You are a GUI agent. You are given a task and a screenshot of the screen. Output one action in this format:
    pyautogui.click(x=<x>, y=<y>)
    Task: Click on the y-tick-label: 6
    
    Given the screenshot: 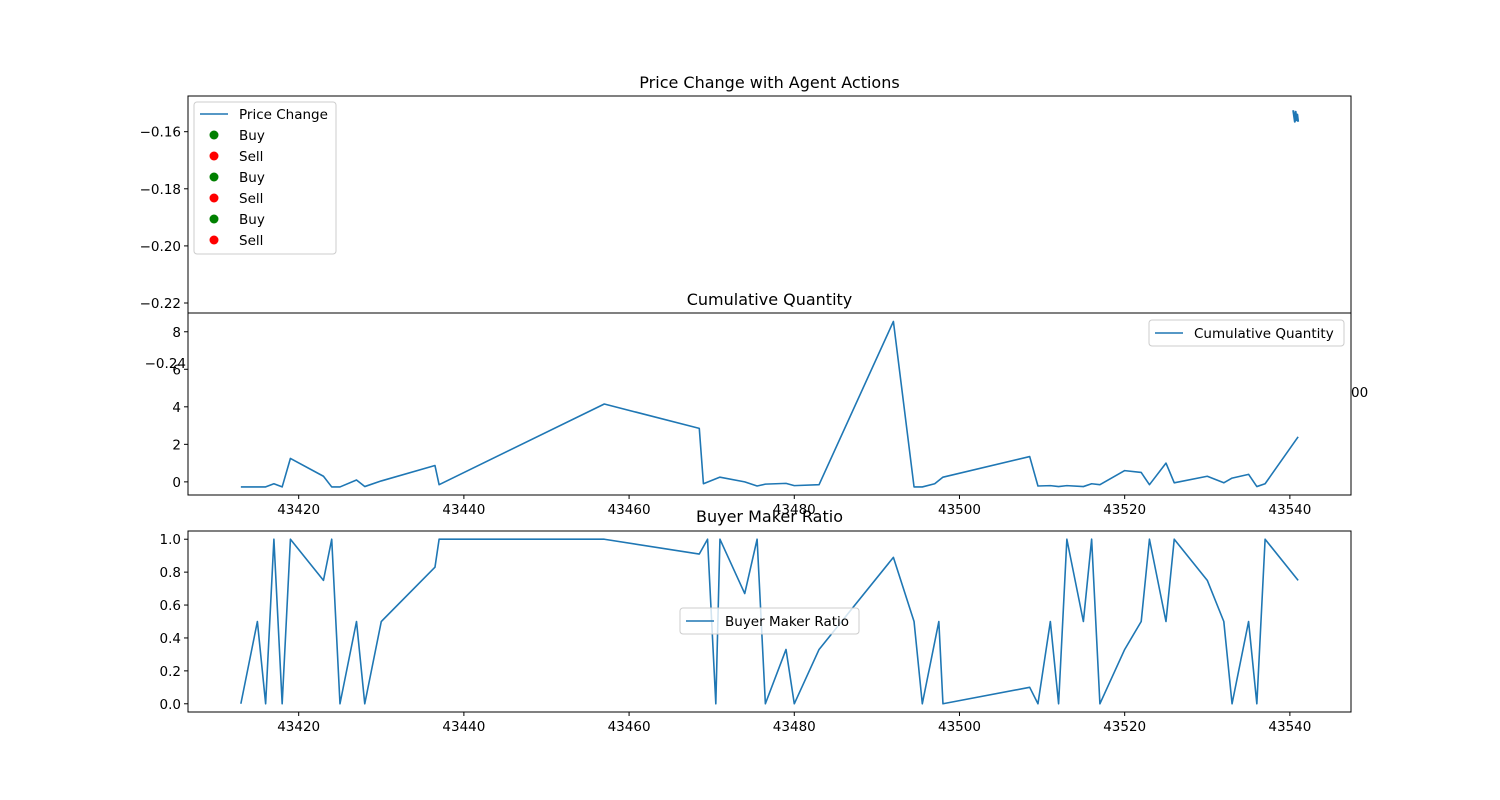 What is the action you would take?
    pyautogui.click(x=176, y=370)
    